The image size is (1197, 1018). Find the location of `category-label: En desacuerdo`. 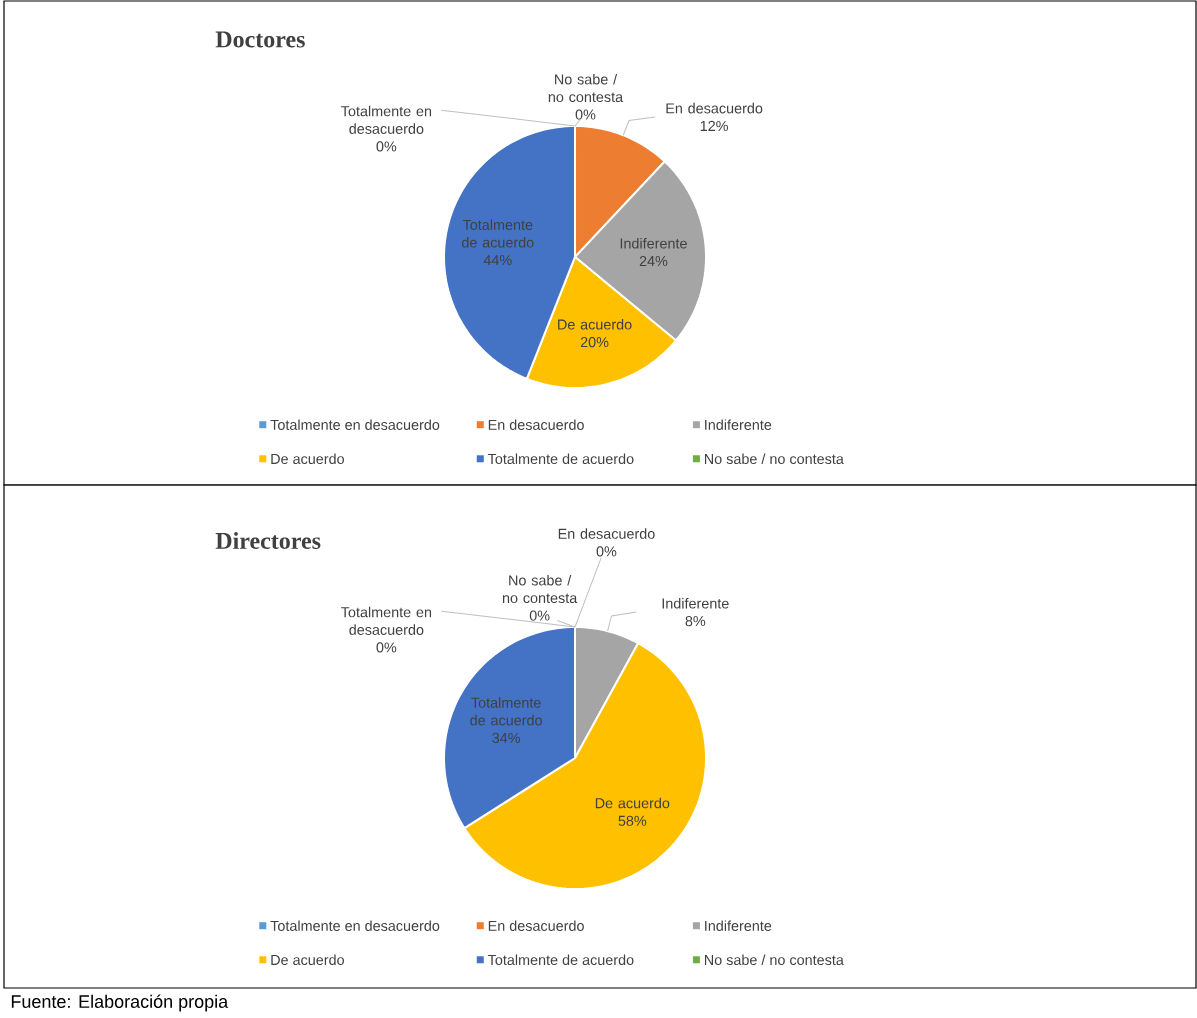

category-label: En desacuerdo is located at coordinates (606, 533).